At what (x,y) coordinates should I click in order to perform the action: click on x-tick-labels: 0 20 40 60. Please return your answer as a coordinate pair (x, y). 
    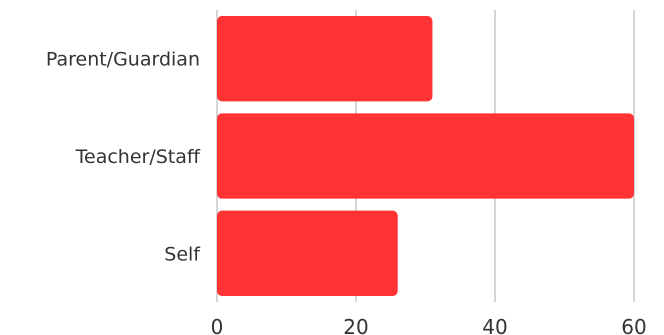
    Looking at the image, I should click on (429, 325).